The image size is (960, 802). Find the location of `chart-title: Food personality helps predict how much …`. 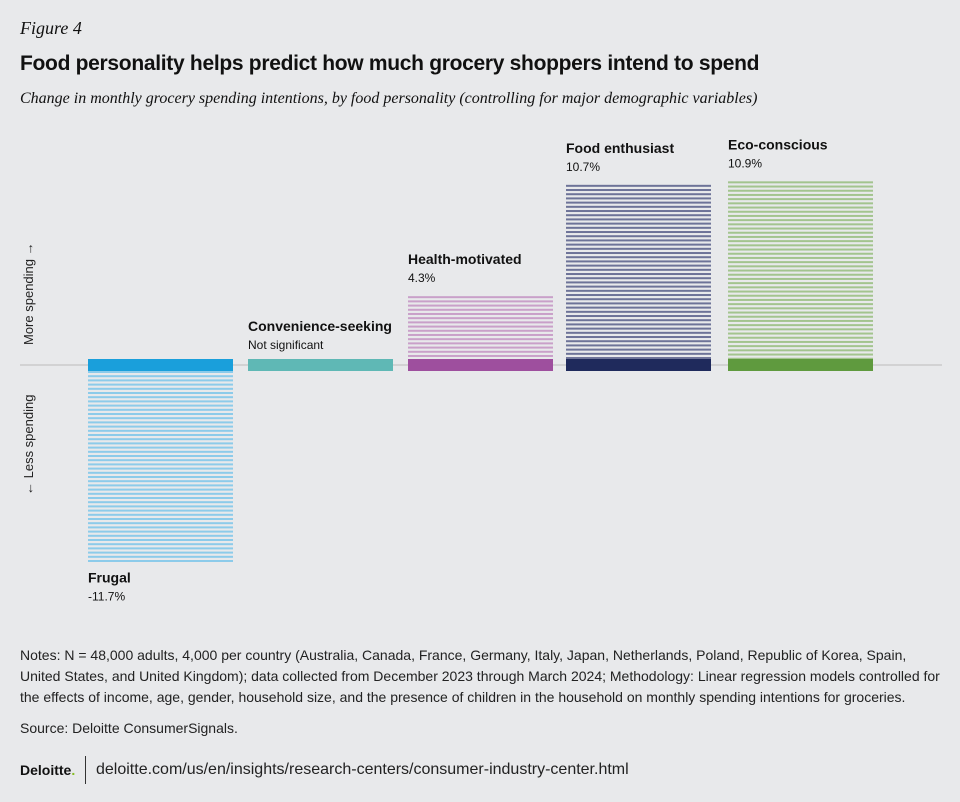

chart-title: Food personality helps predict how much … is located at coordinates (390, 63).